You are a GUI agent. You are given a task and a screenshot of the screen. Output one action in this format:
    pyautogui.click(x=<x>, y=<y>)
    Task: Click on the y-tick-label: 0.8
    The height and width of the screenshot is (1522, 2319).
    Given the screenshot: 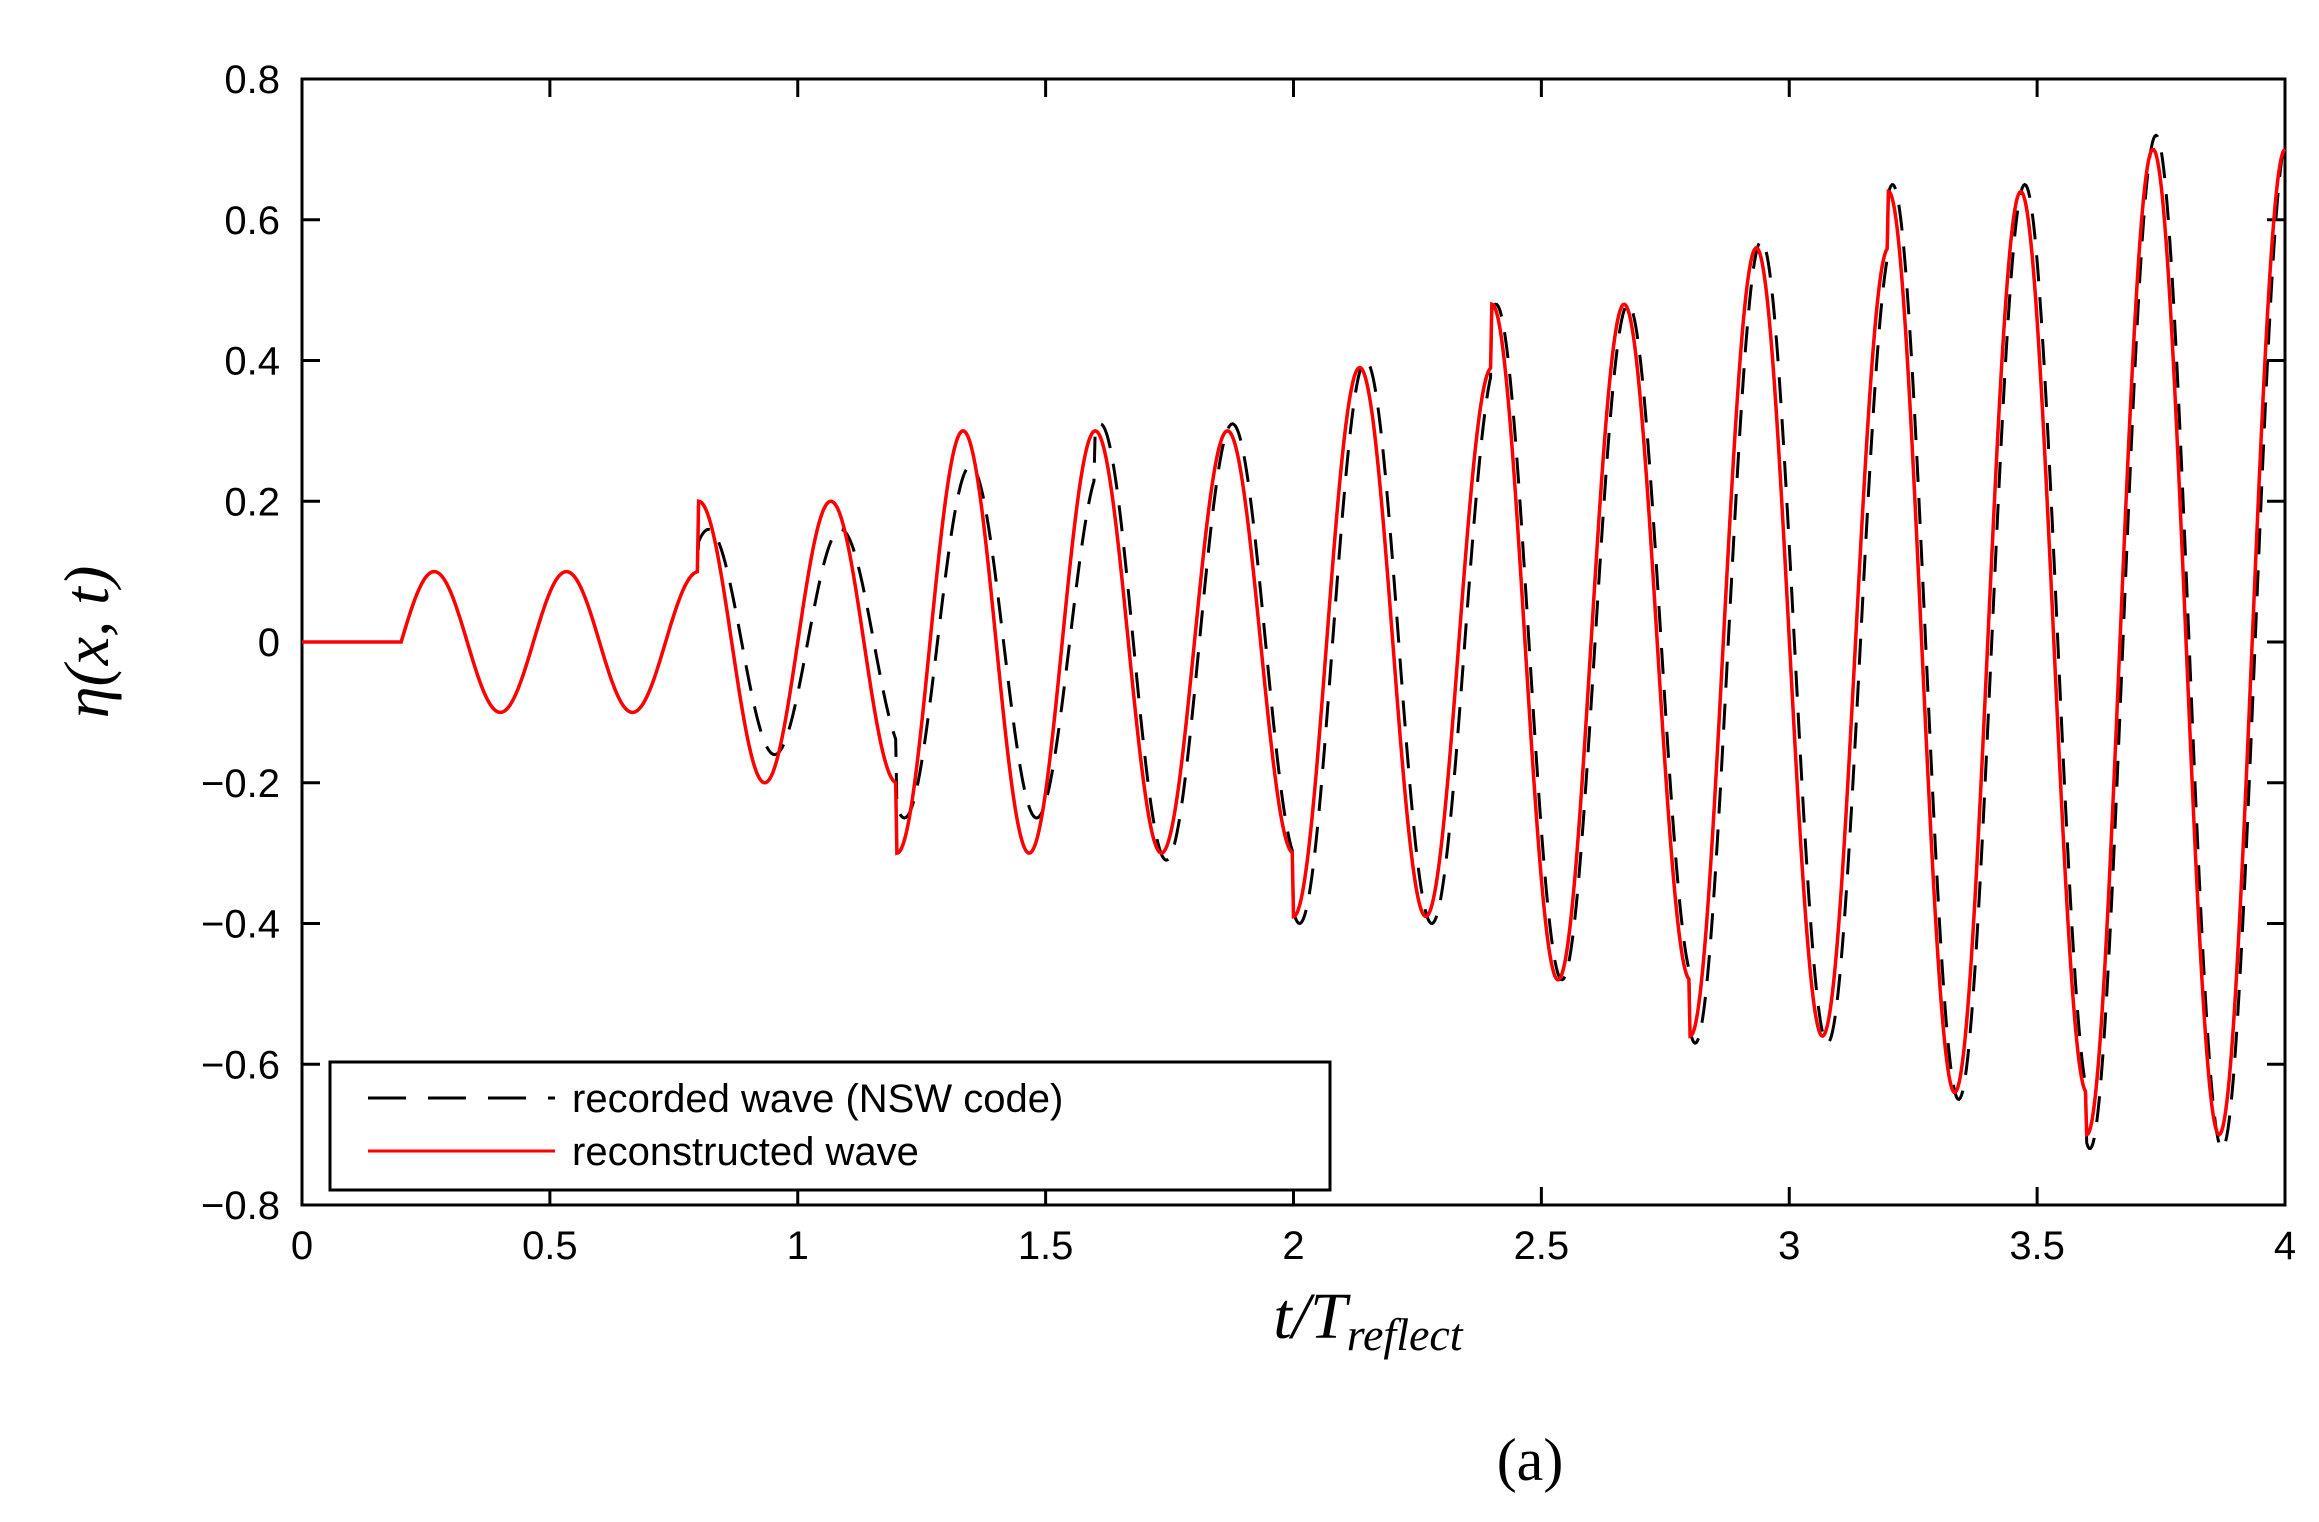 What is the action you would take?
    pyautogui.click(x=252, y=80)
    